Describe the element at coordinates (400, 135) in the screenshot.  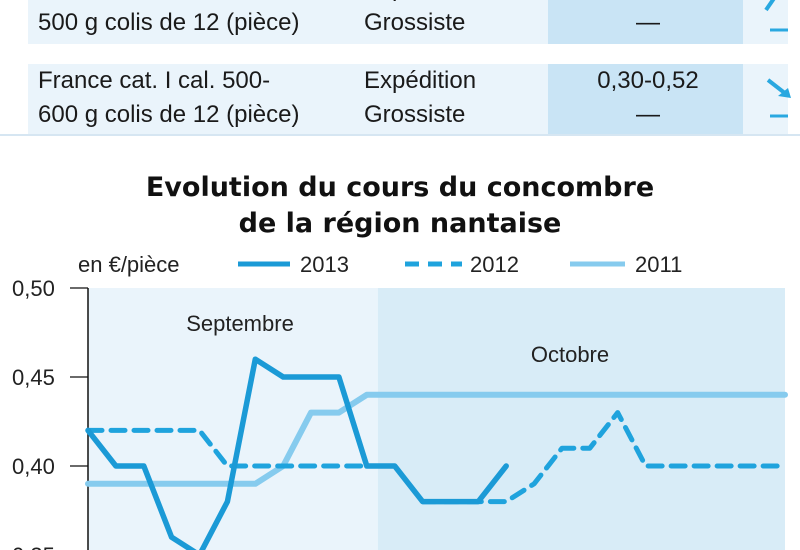
I see `table-divider` at that location.